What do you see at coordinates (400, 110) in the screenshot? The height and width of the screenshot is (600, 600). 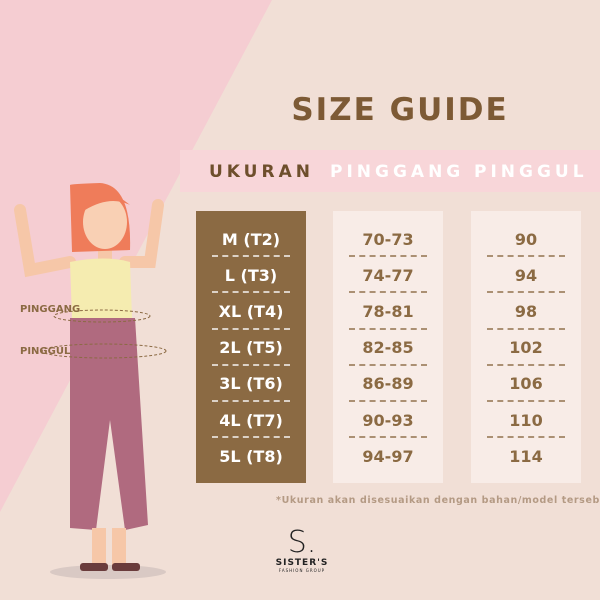 I see `page-title: SIZE GUIDE` at bounding box center [400, 110].